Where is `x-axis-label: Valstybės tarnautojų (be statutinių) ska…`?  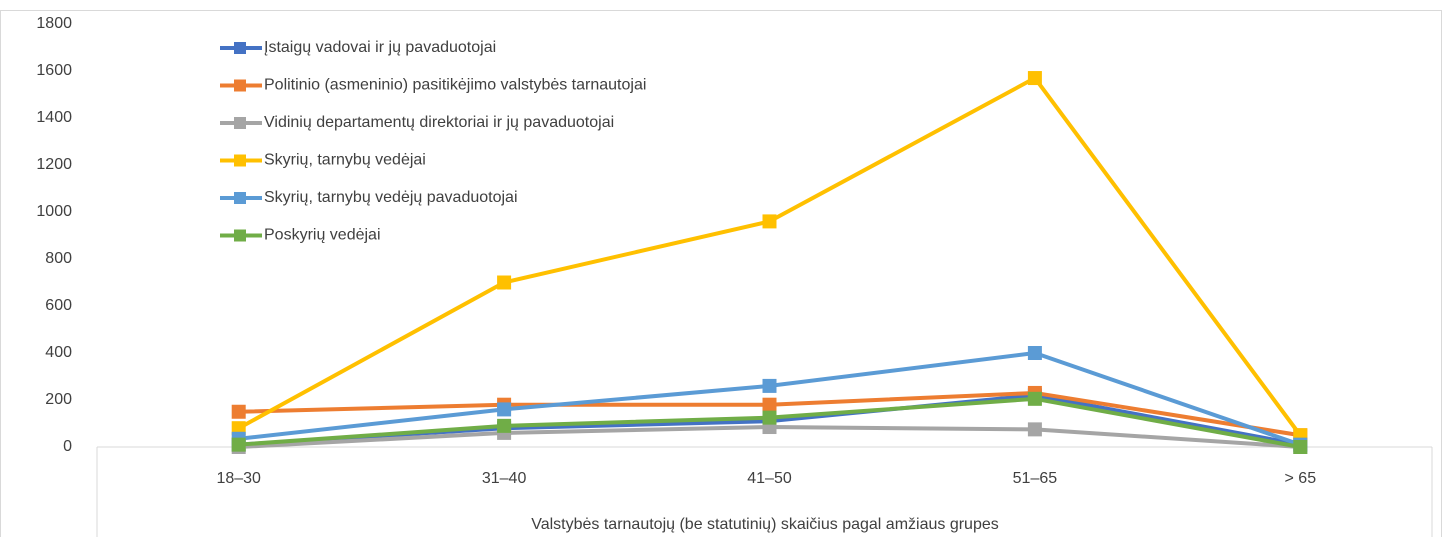 x-axis-label: Valstybės tarnautojų (be statutinių) ska… is located at coordinates (765, 524).